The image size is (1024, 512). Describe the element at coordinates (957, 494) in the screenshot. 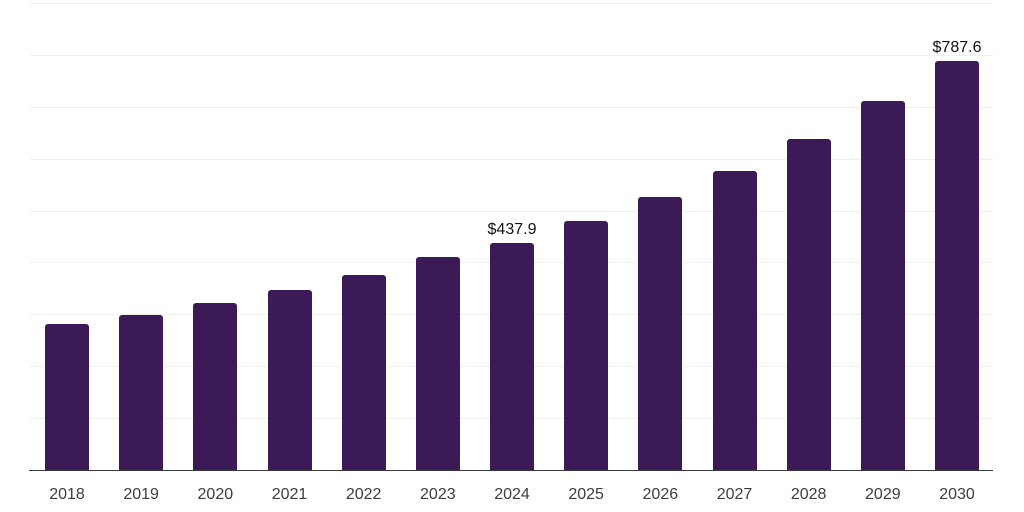

I see `x-tick-label-2030: 2030` at that location.